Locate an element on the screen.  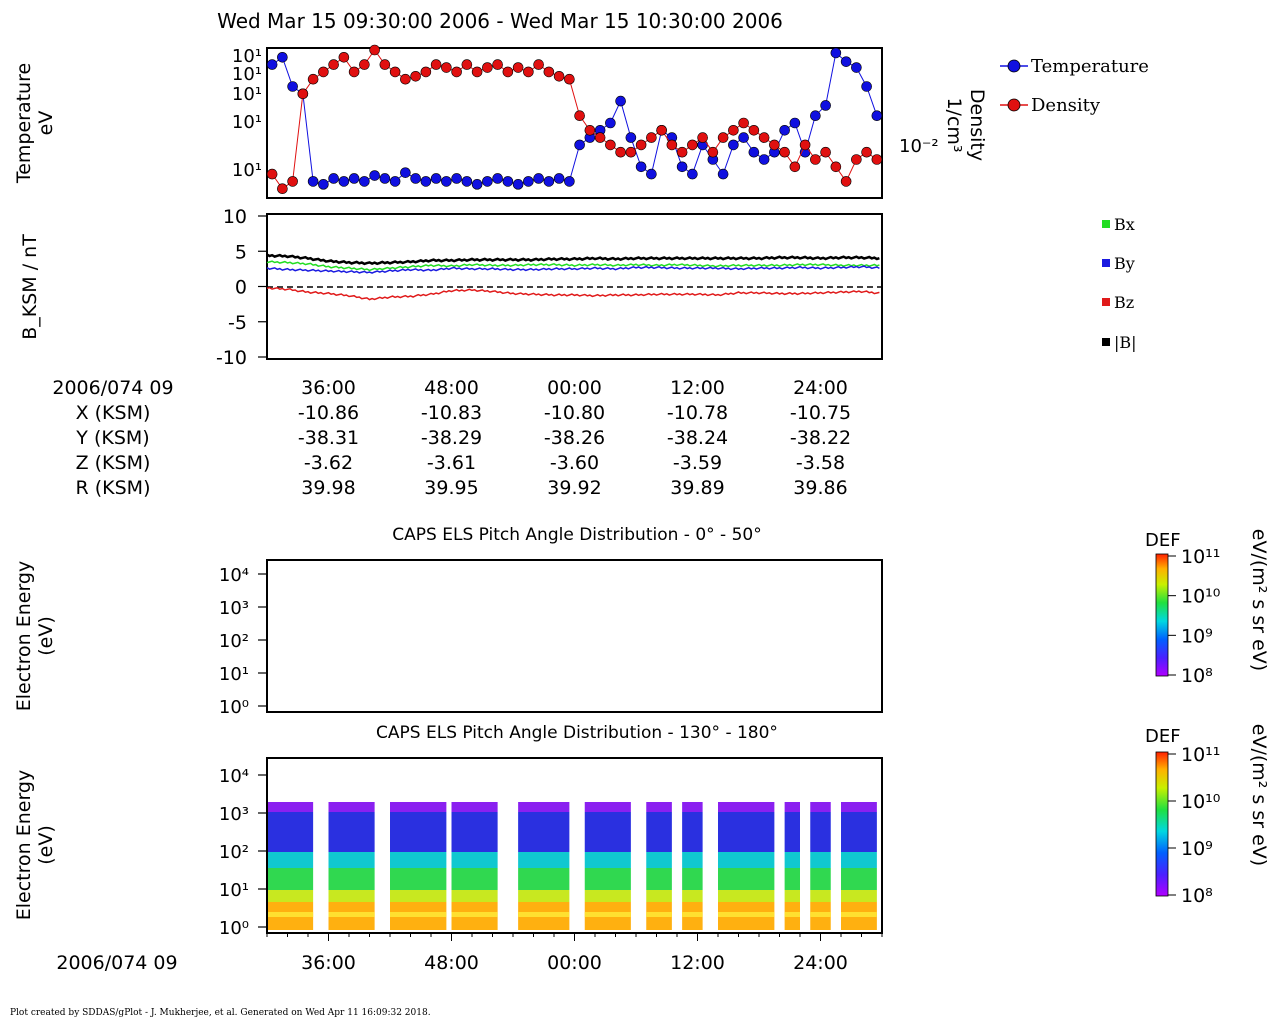
heat-block-7-band-yellowgreen is located at coordinates (692, 896).